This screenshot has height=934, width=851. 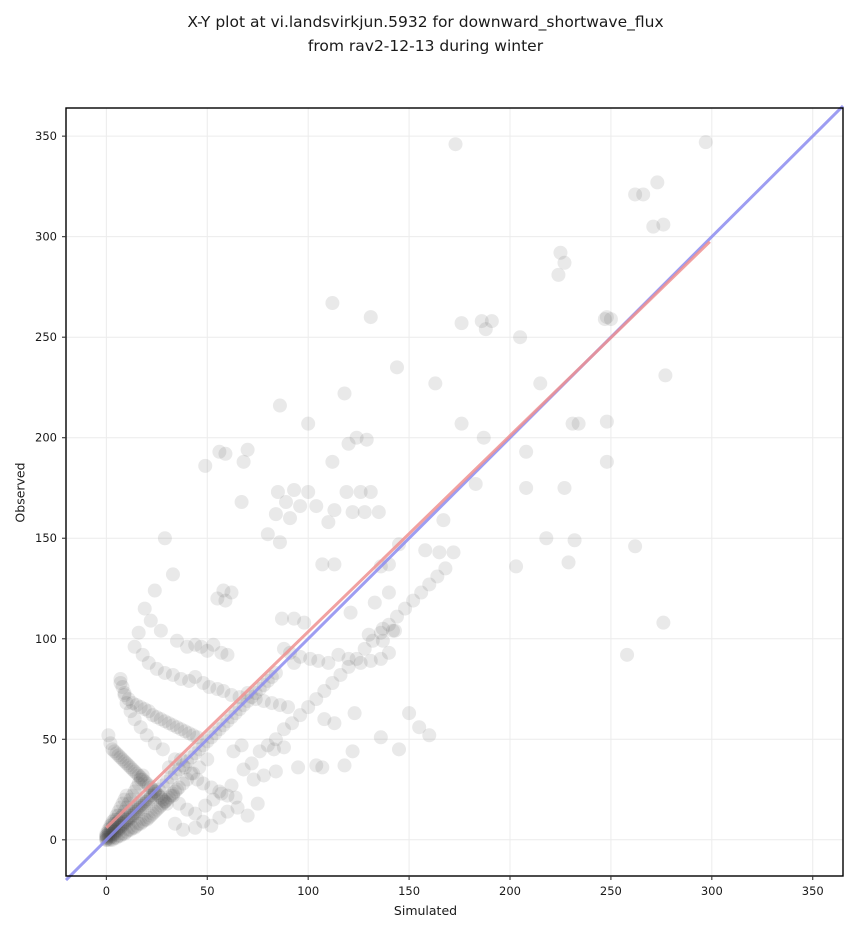 I want to click on y-axis-label: Observed, so click(x=20, y=492).